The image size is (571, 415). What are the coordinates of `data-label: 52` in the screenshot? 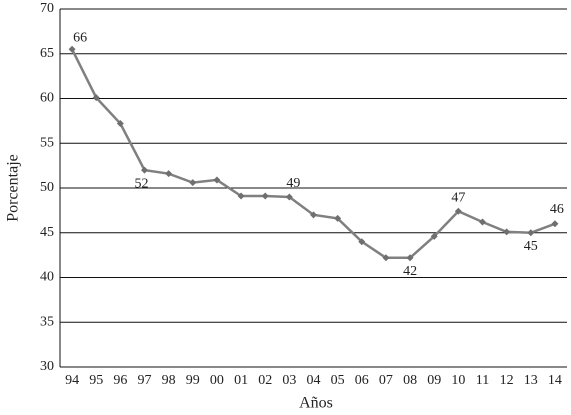 It's located at (142, 183).